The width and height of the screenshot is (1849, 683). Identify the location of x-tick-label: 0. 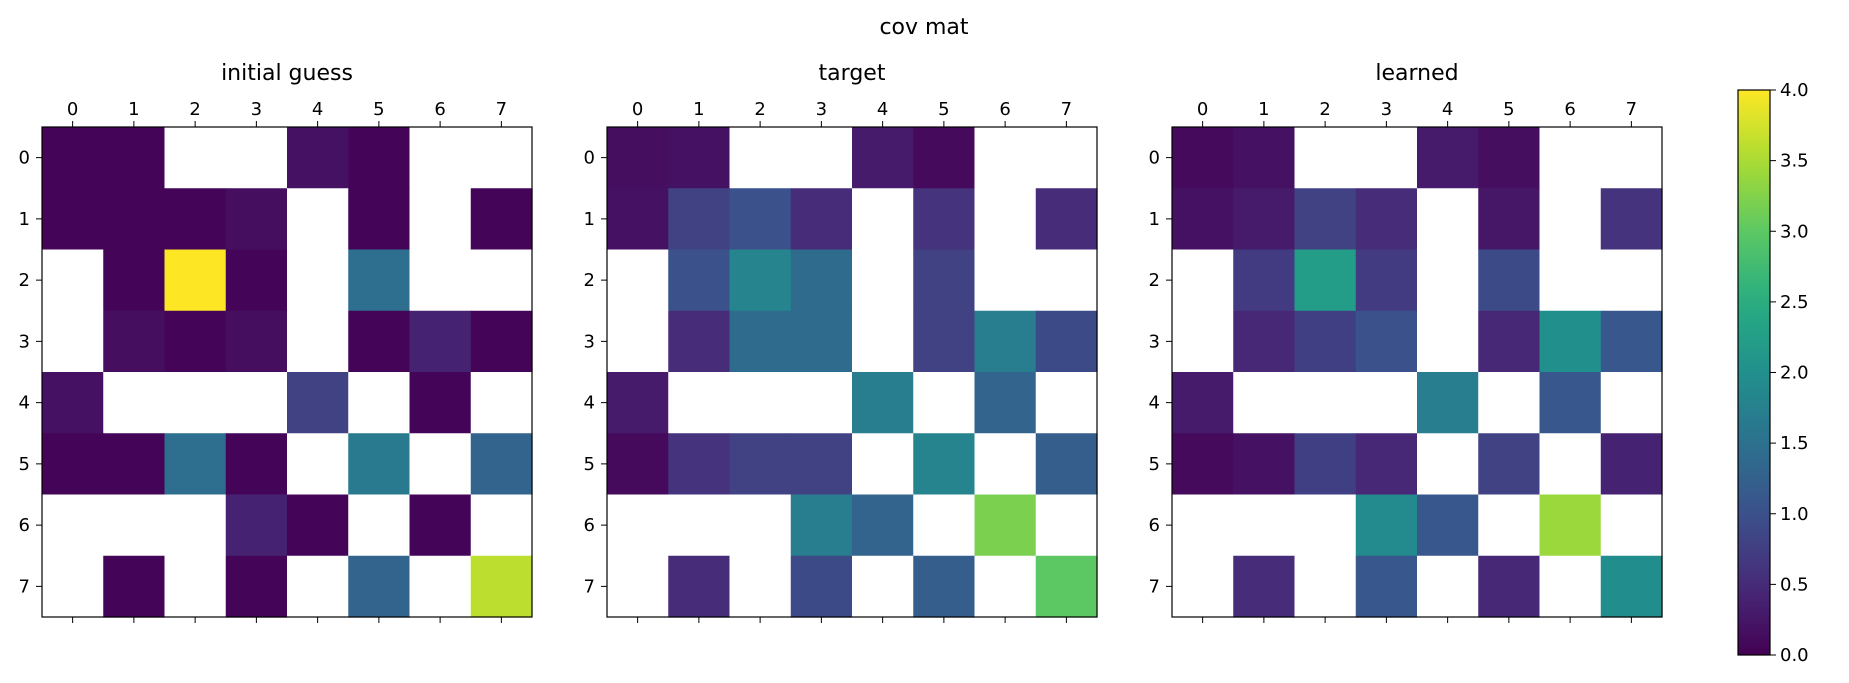
(1202, 109).